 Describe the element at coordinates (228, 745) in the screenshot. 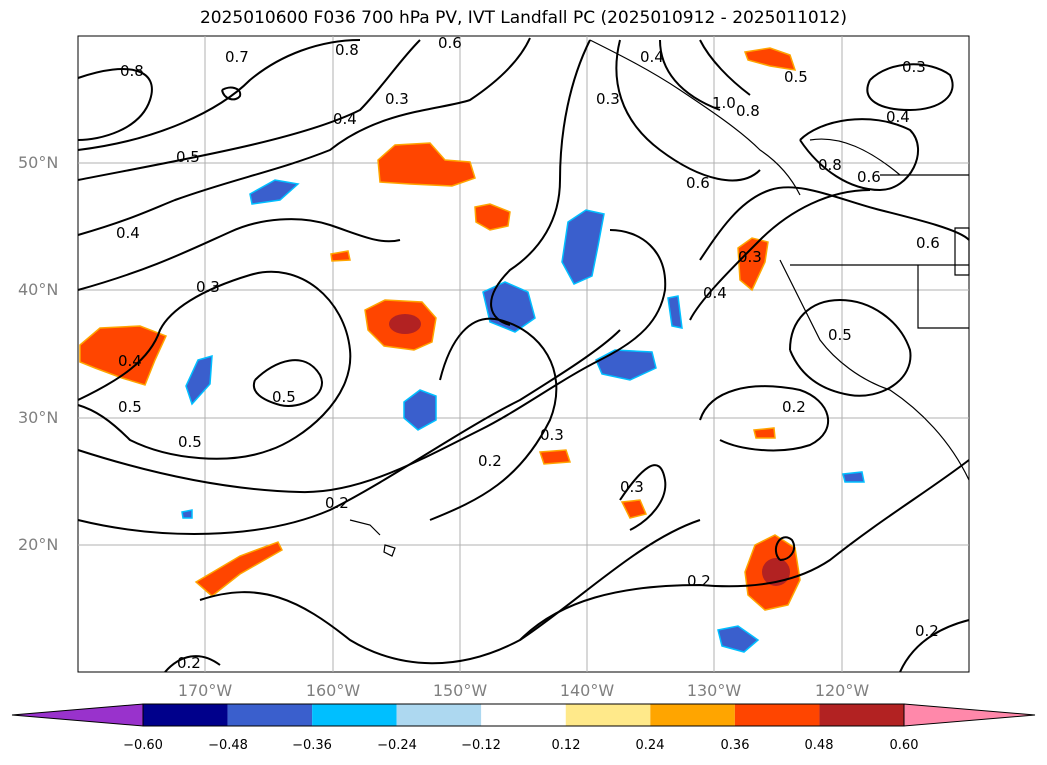

I see `colorbar-tick: −0.48` at that location.